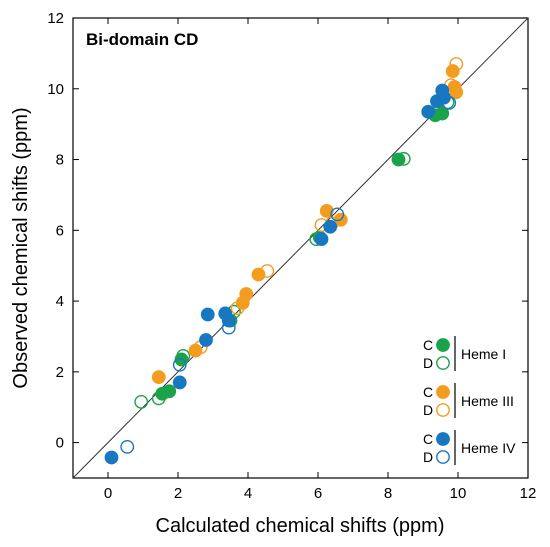  What do you see at coordinates (55, 18) in the screenshot?
I see `y-tick-label: 12` at bounding box center [55, 18].